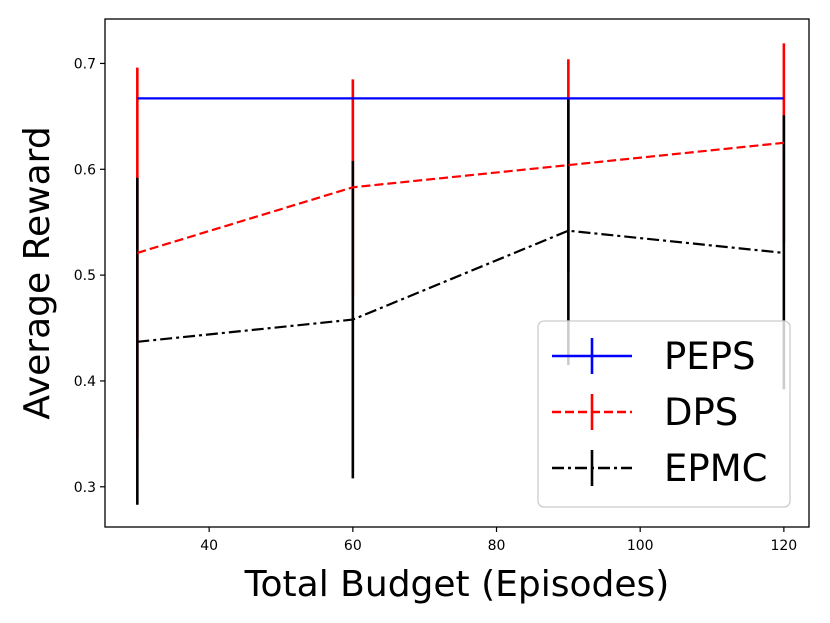 Image resolution: width=830 pixels, height=623 pixels. I want to click on legend-box, so click(664, 414).